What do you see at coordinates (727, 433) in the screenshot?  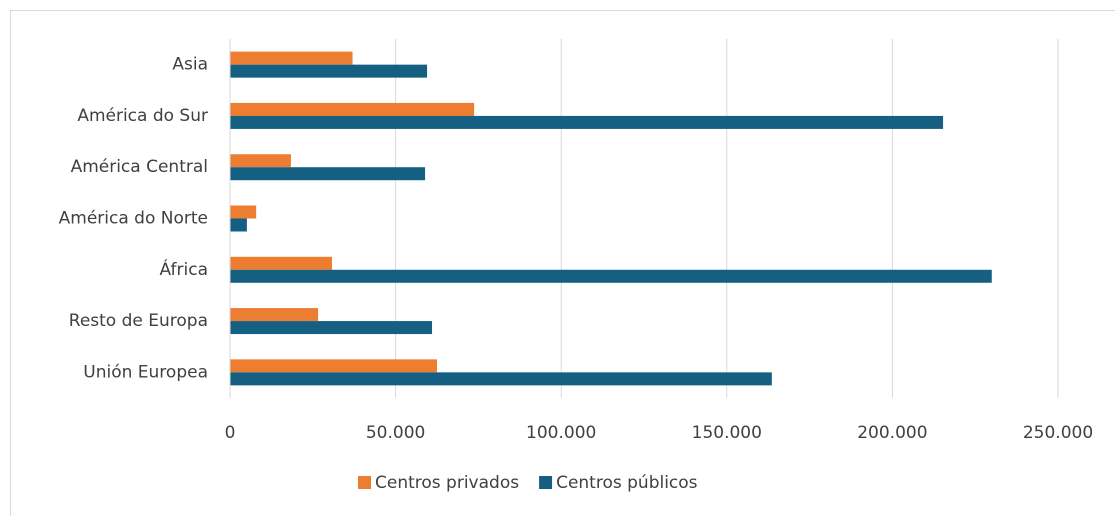 I see `x-tick-label: 150.000` at bounding box center [727, 433].